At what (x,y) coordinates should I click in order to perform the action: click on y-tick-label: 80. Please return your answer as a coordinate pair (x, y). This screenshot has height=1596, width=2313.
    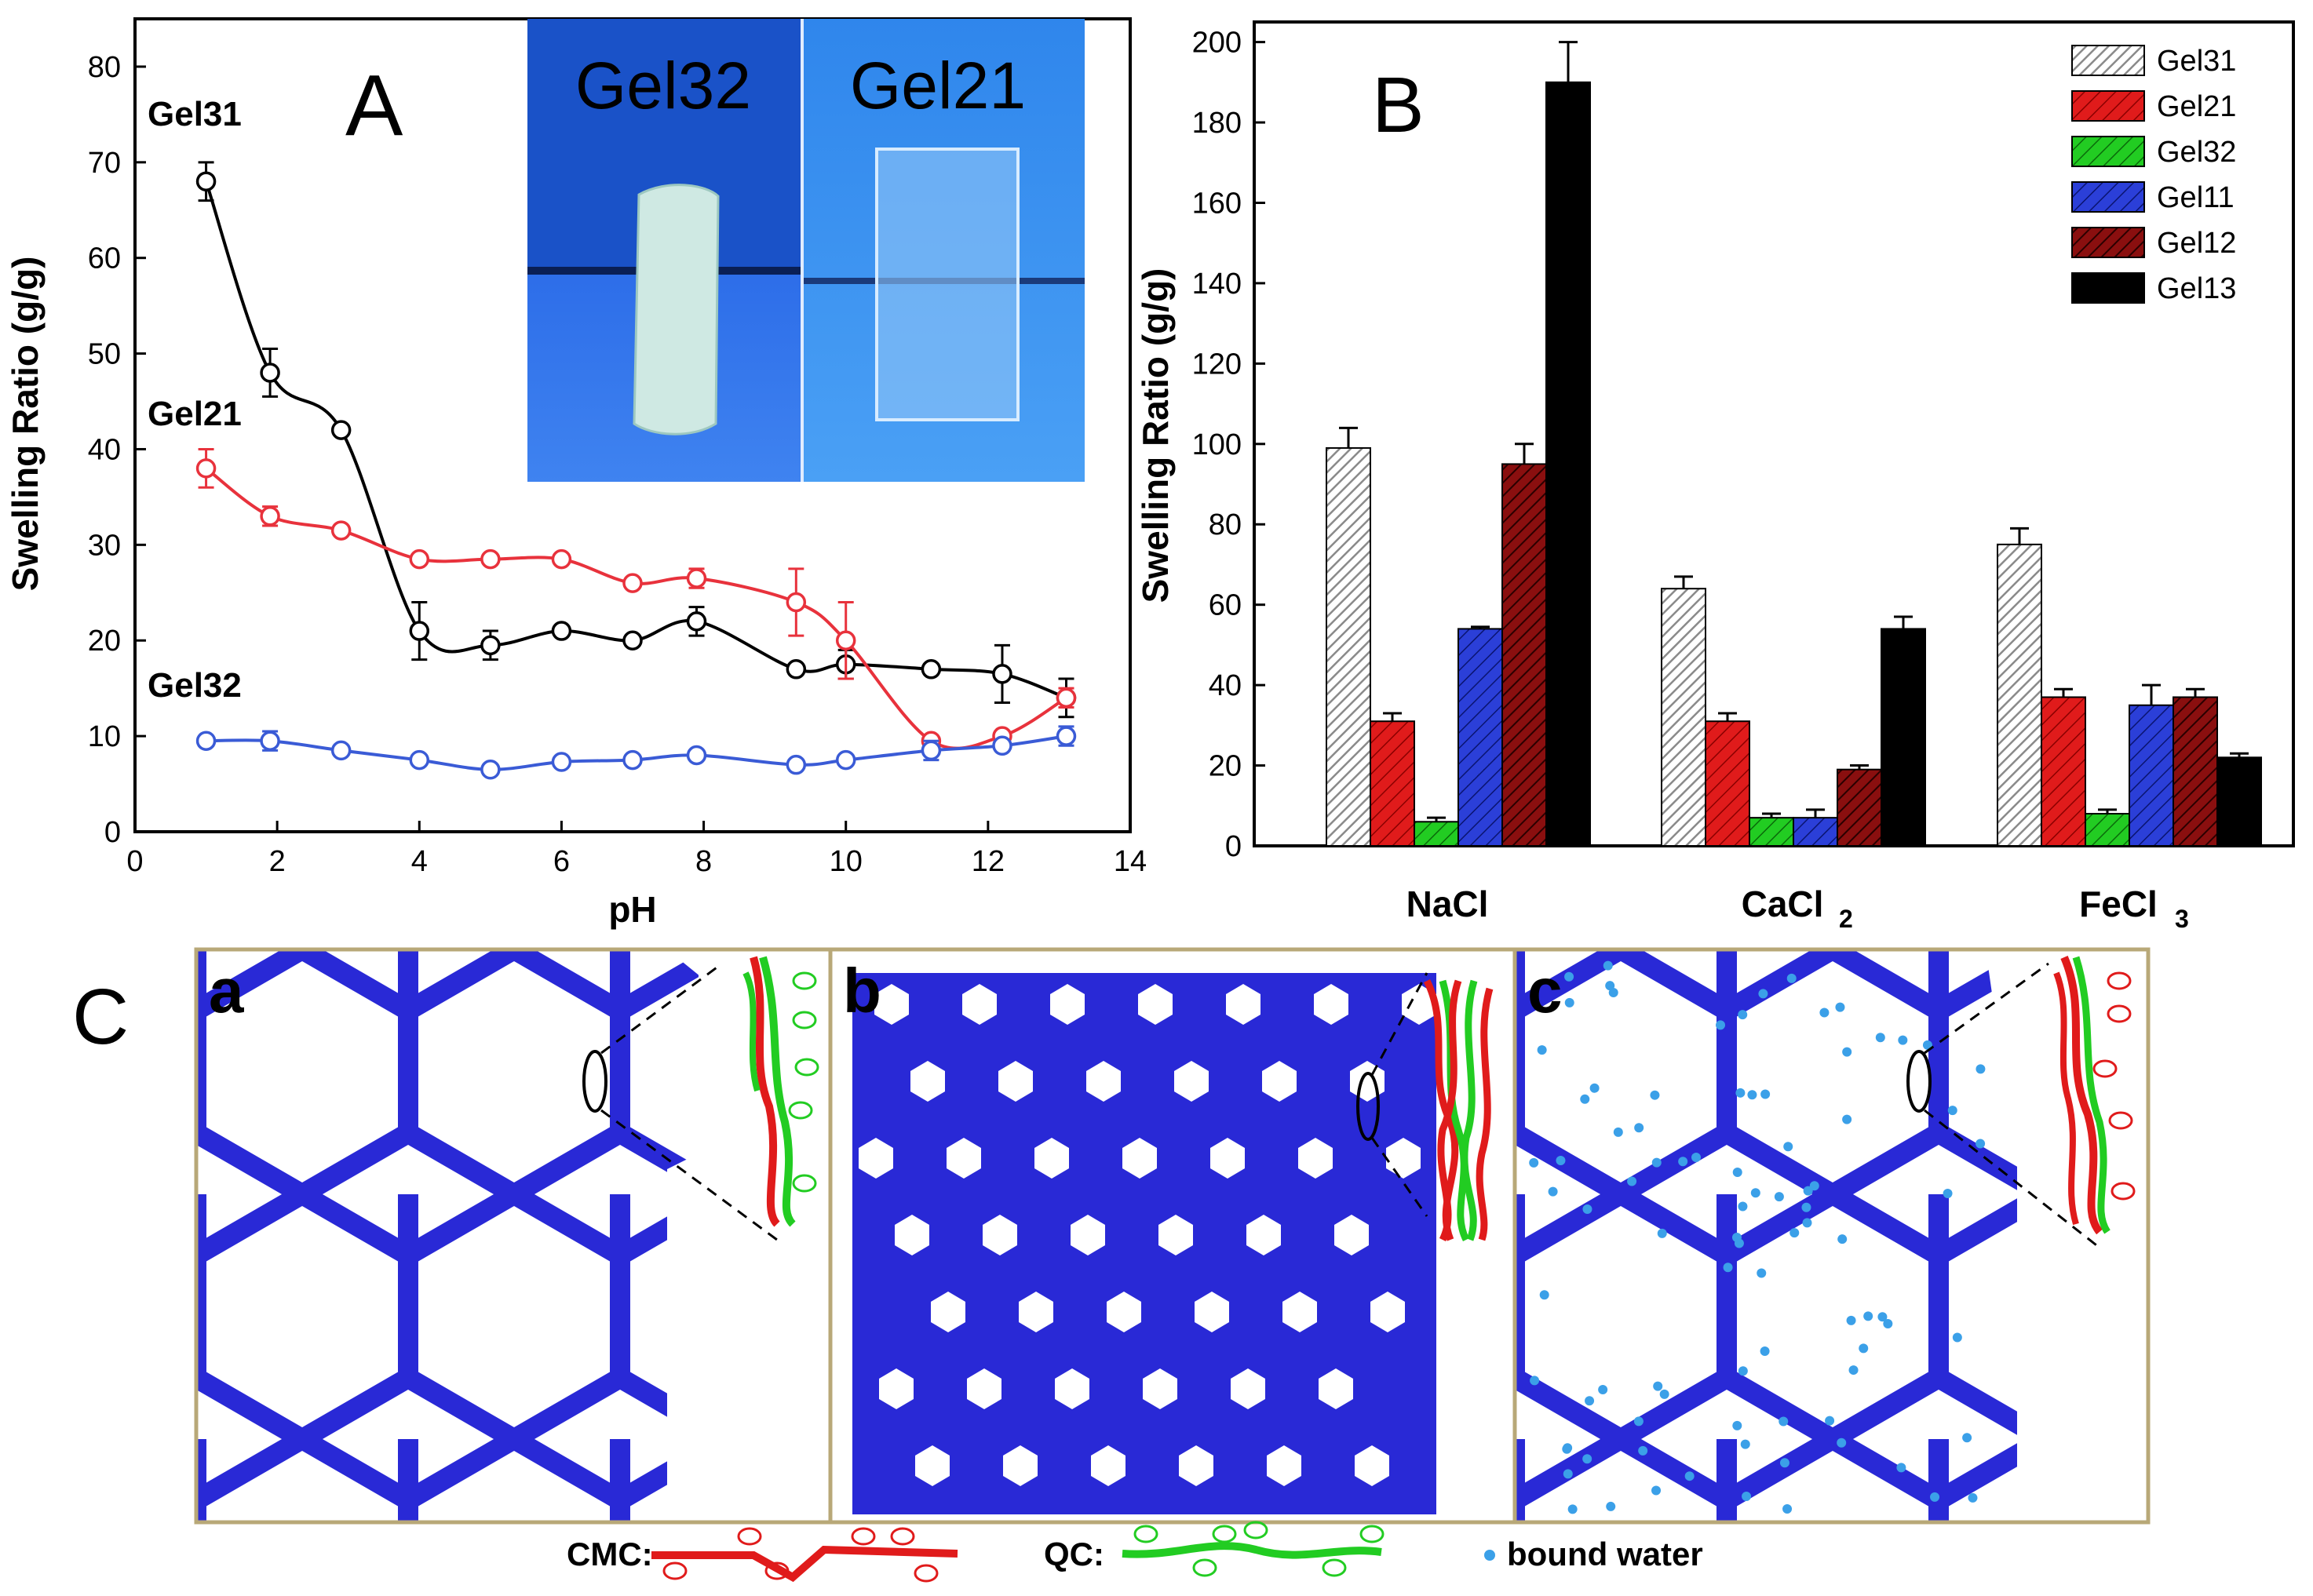
    Looking at the image, I should click on (1225, 524).